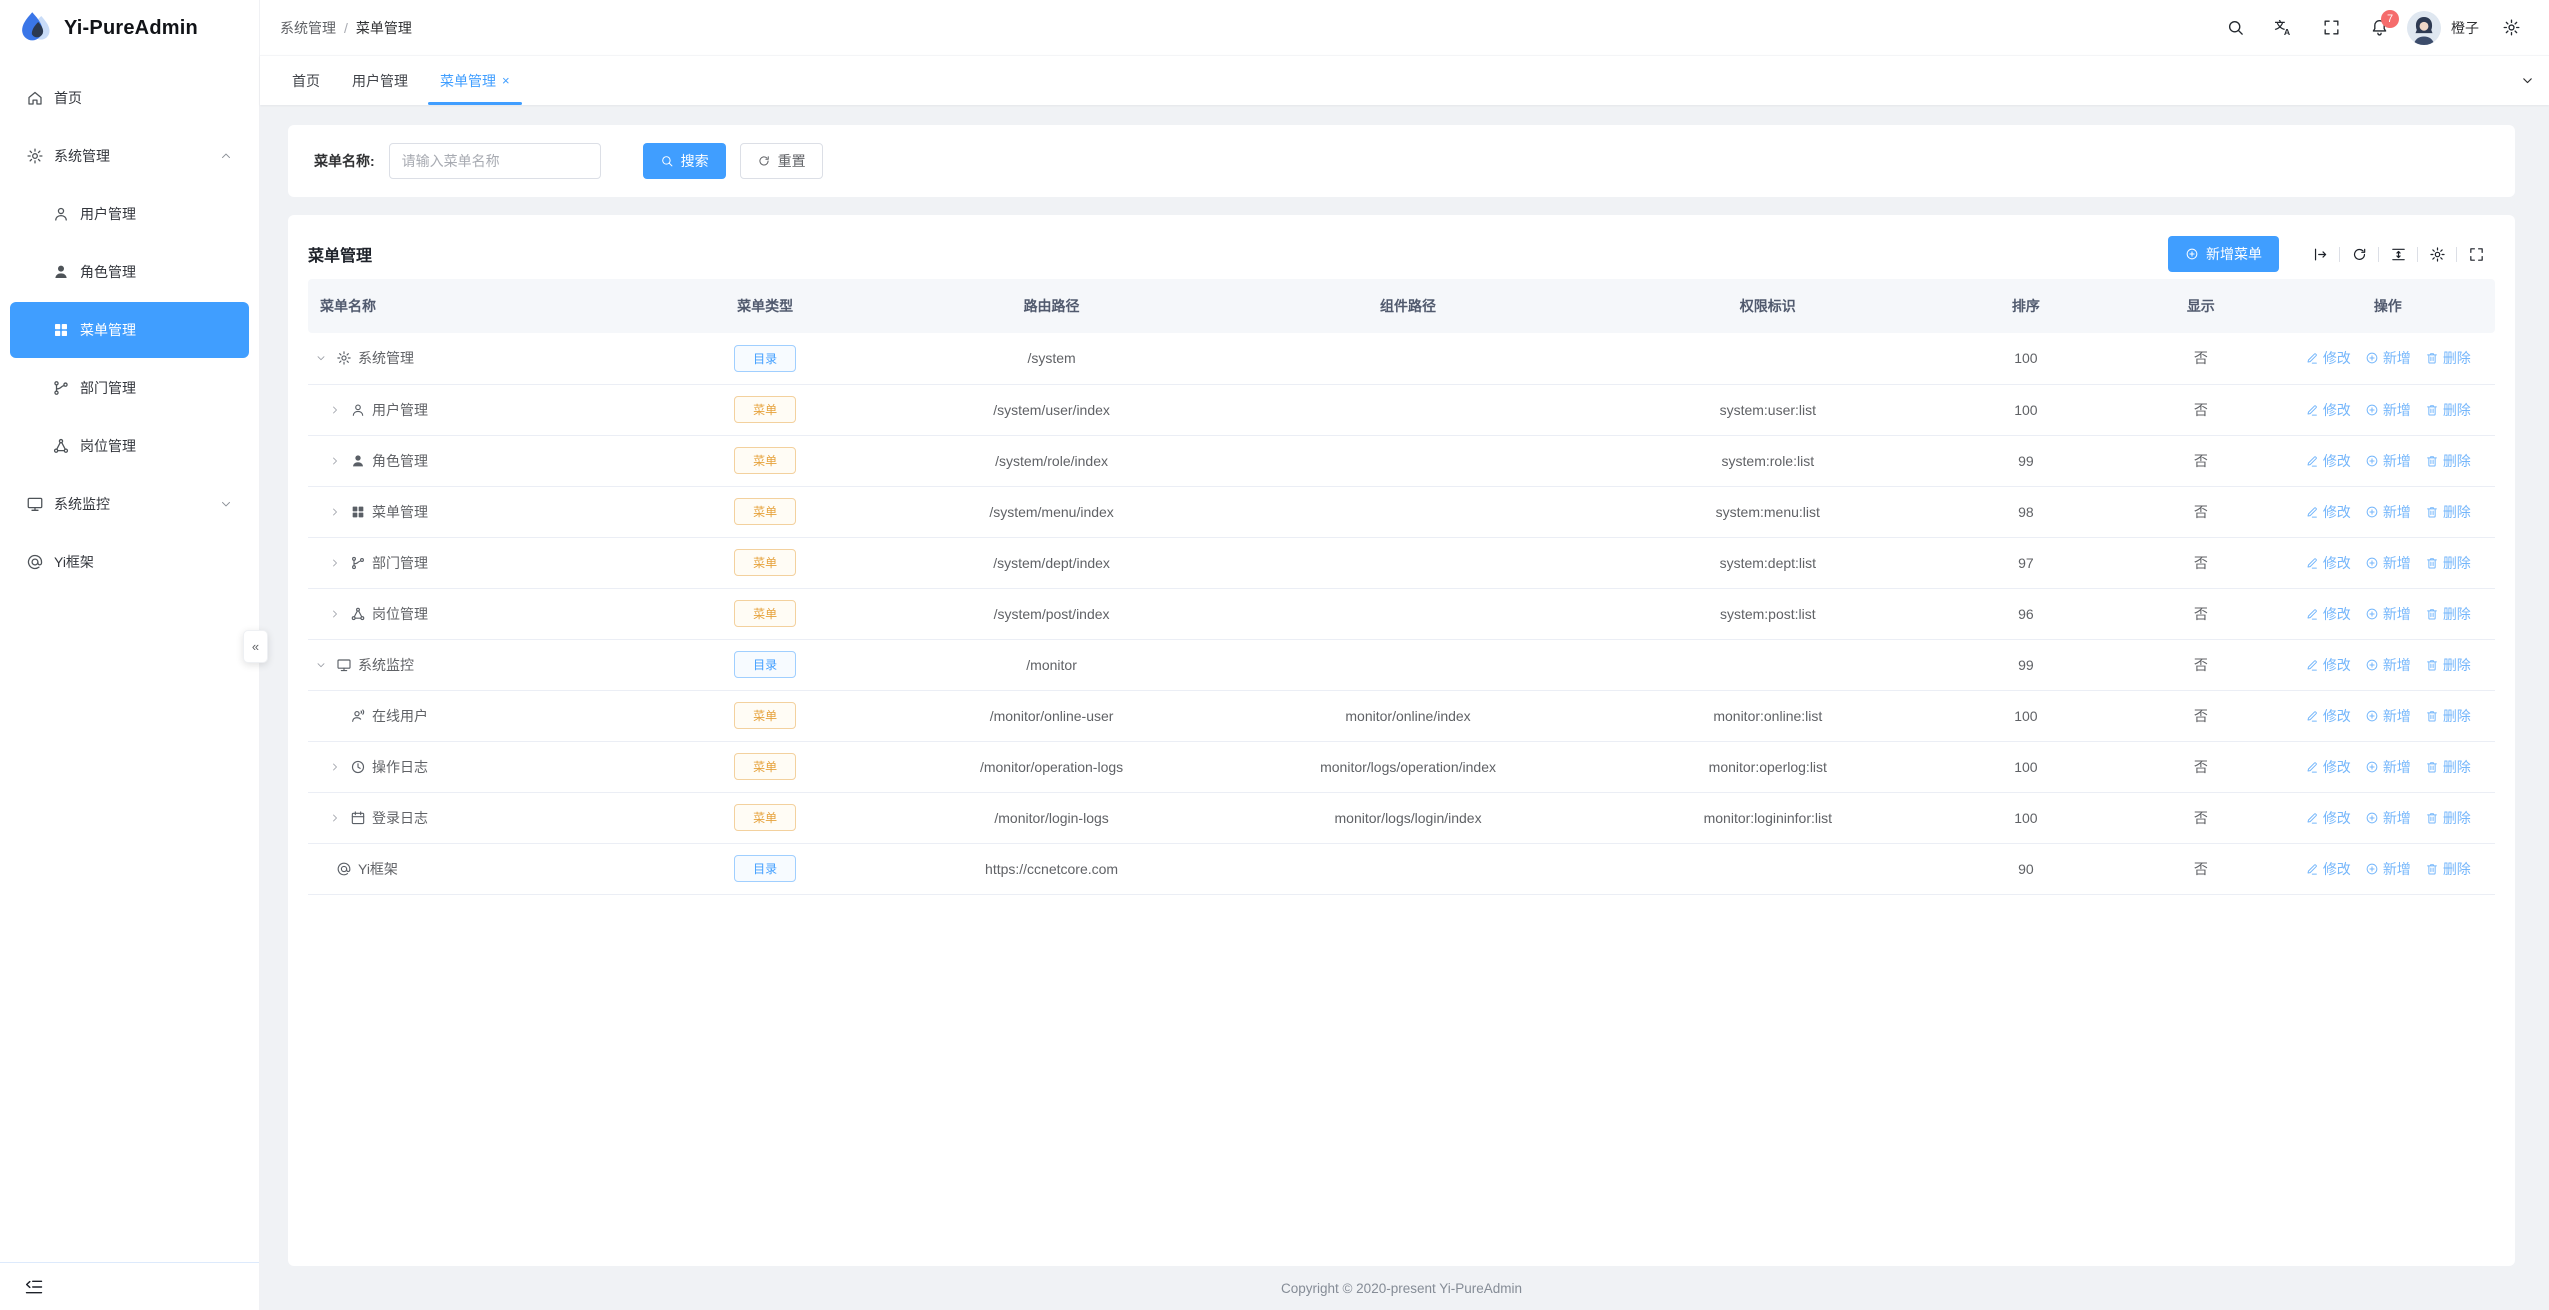 The width and height of the screenshot is (2549, 1310). I want to click on sidebar-item-monitor: 系统监控, so click(129, 504).